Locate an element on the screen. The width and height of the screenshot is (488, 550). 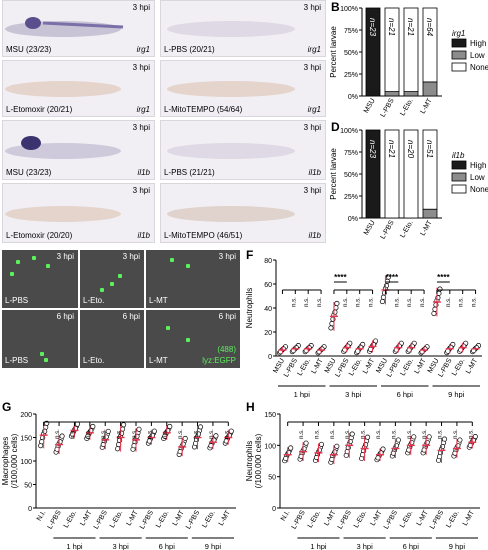
y-tick-label: 25% is located at coordinates (351, 197).